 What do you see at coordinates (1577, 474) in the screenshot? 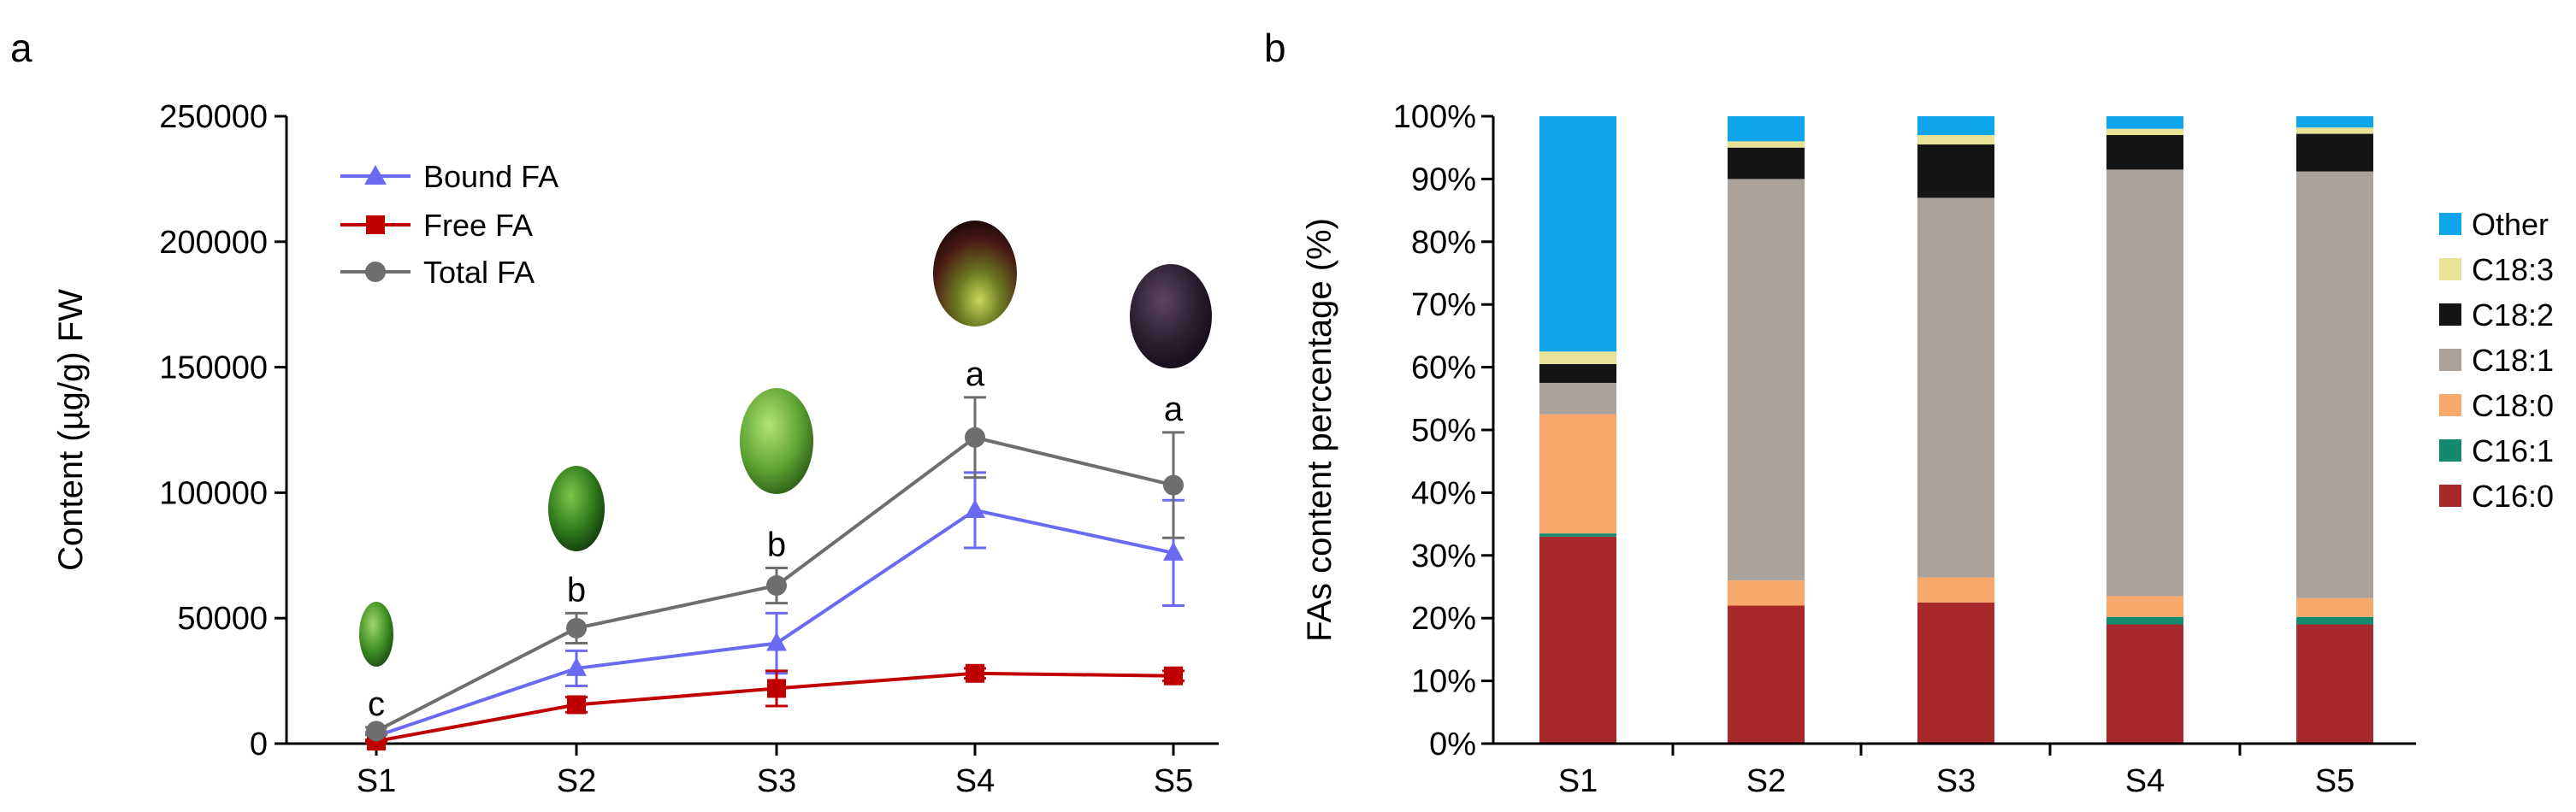
I see `bar-segment-c18-0-s1` at bounding box center [1577, 474].